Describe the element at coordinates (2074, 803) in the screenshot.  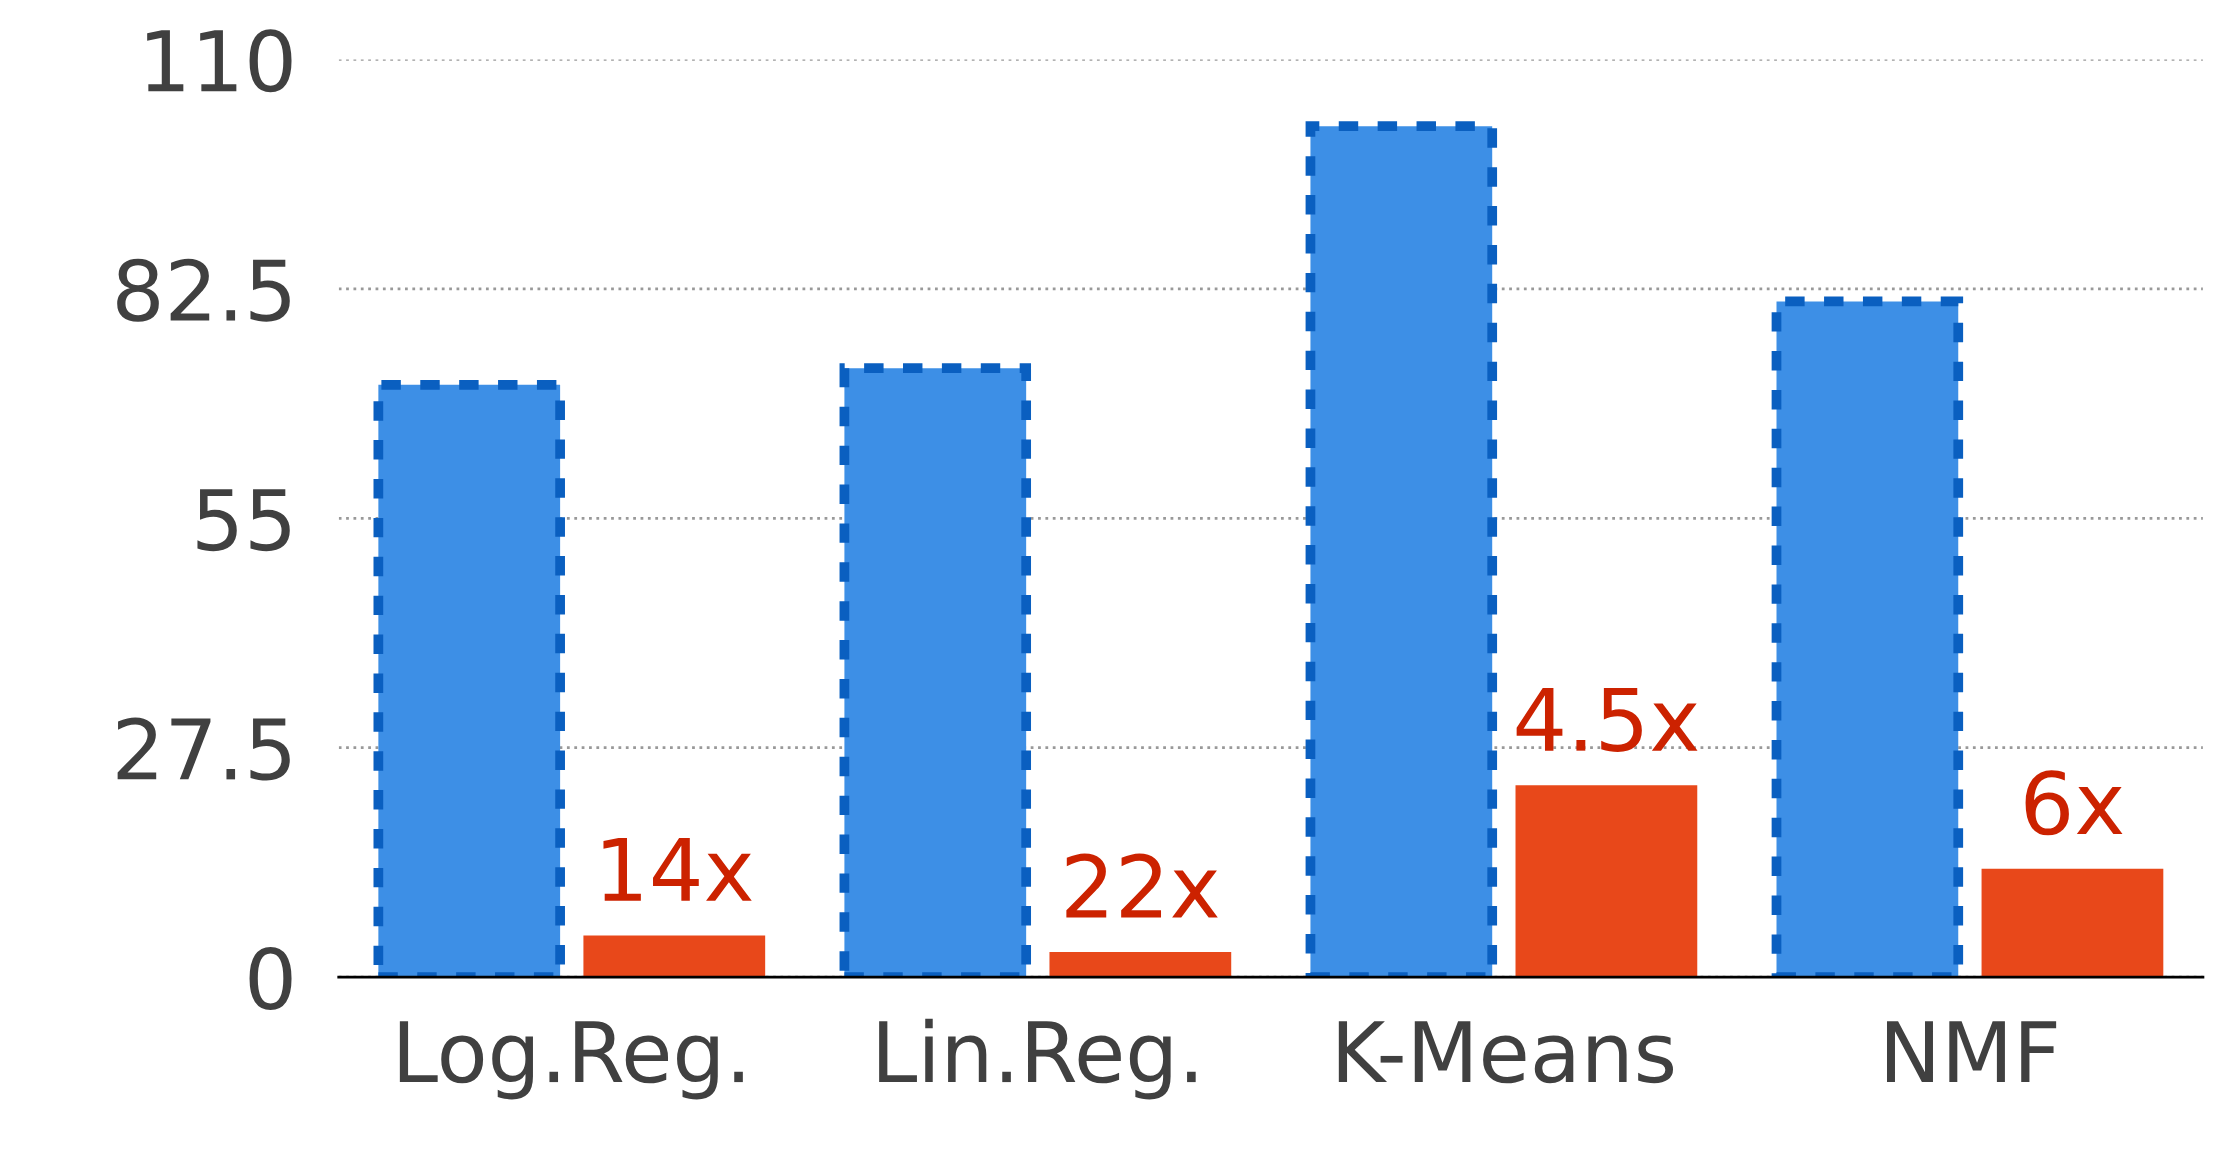
I see `annotation: 6x` at that location.